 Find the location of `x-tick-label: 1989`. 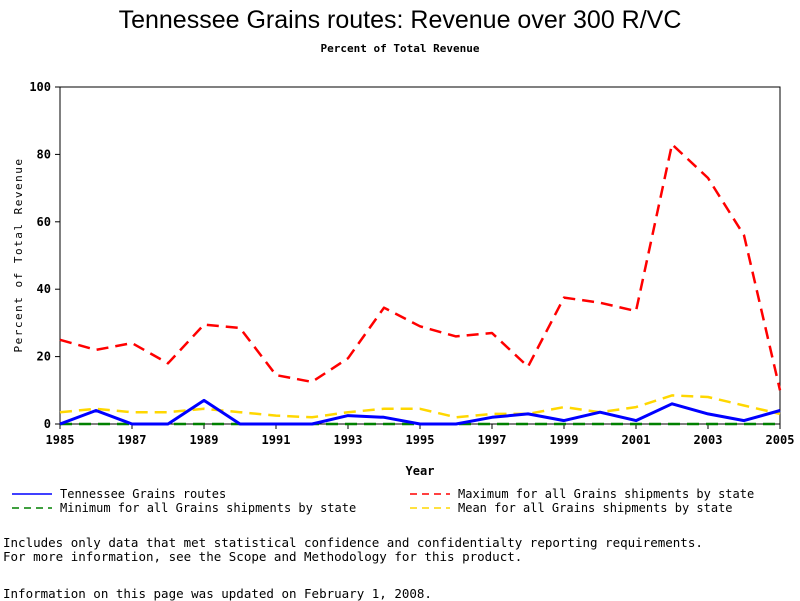

x-tick-label: 1989 is located at coordinates (204, 440).